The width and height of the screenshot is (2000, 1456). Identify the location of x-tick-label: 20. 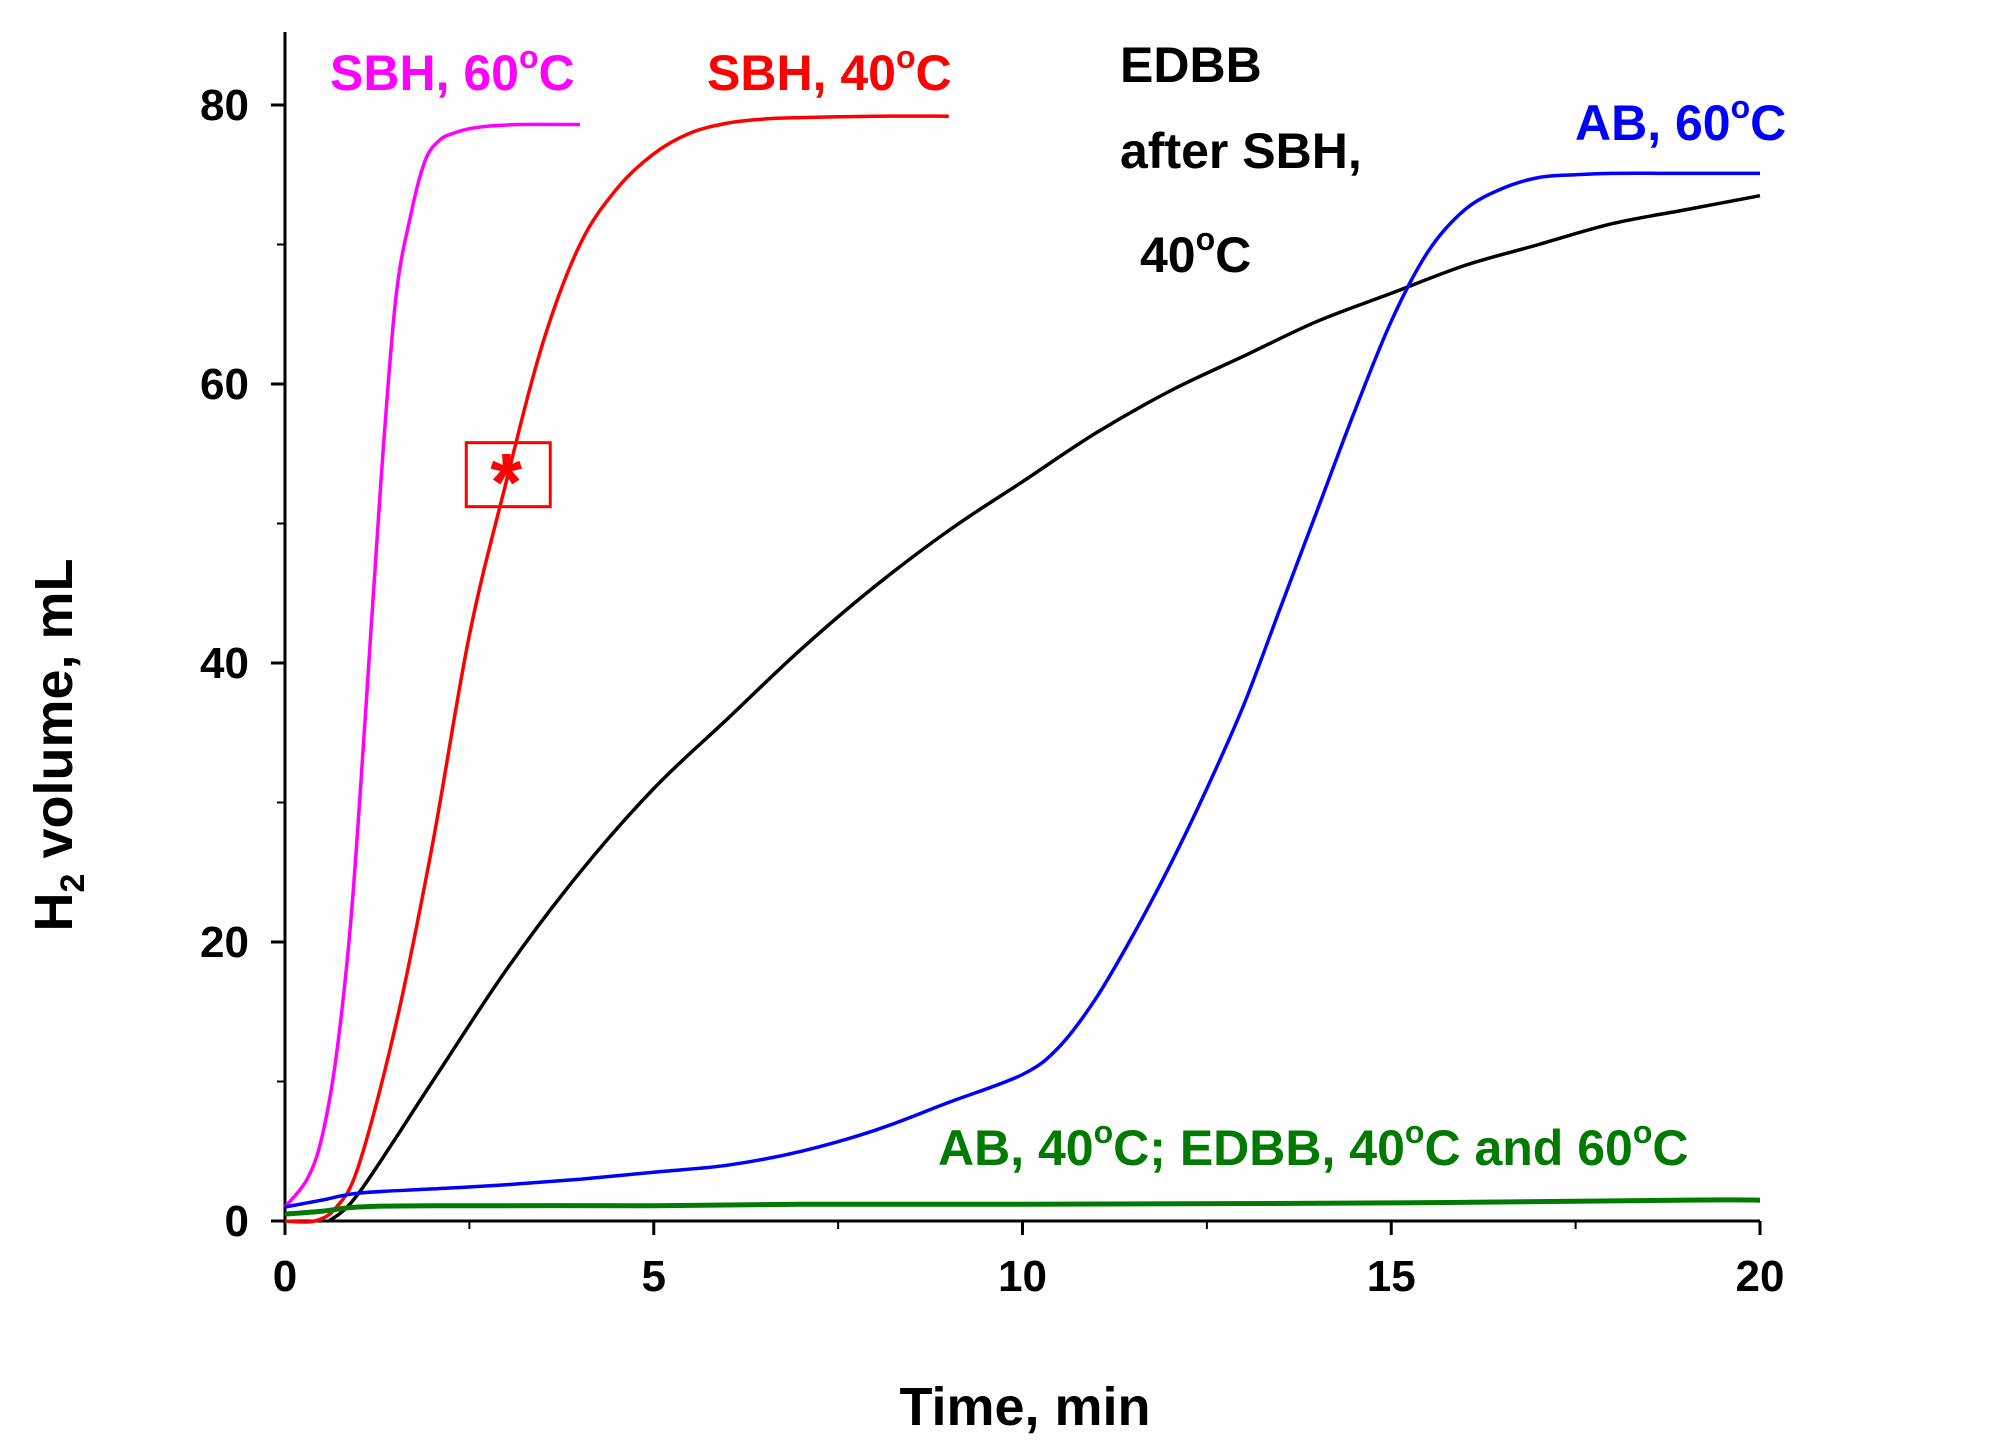
(1760, 1276).